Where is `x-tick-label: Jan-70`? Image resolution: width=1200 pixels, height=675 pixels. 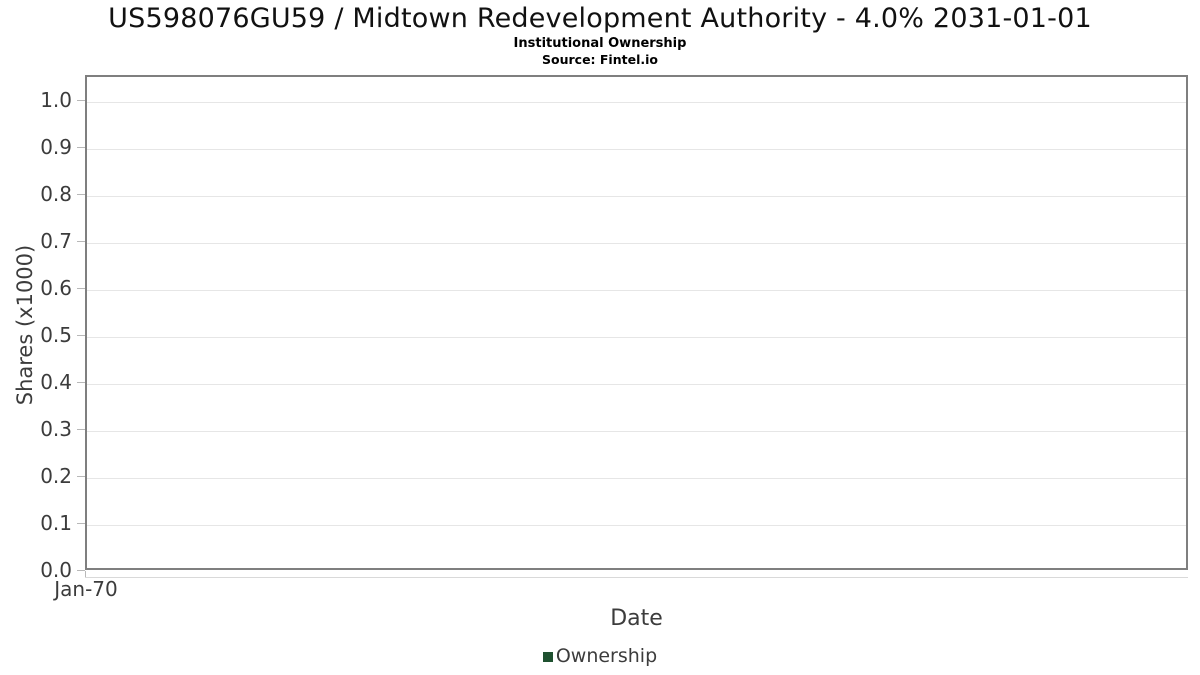
x-tick-label: Jan-70 is located at coordinates (86, 589).